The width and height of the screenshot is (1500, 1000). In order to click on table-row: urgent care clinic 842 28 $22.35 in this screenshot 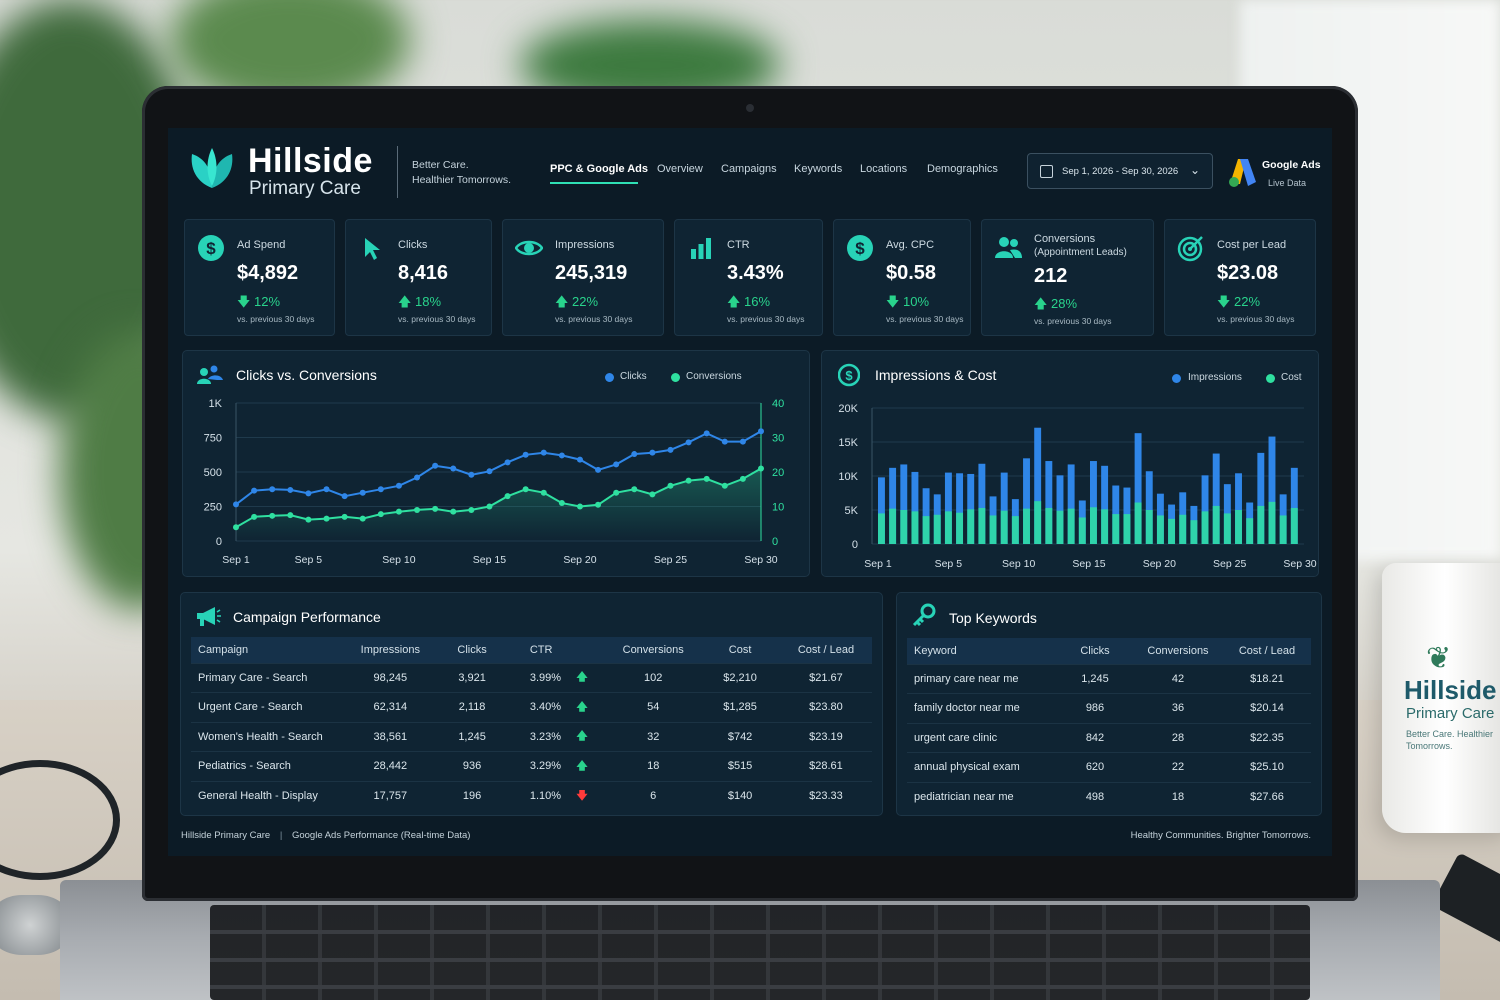, I will do `click(1109, 737)`.